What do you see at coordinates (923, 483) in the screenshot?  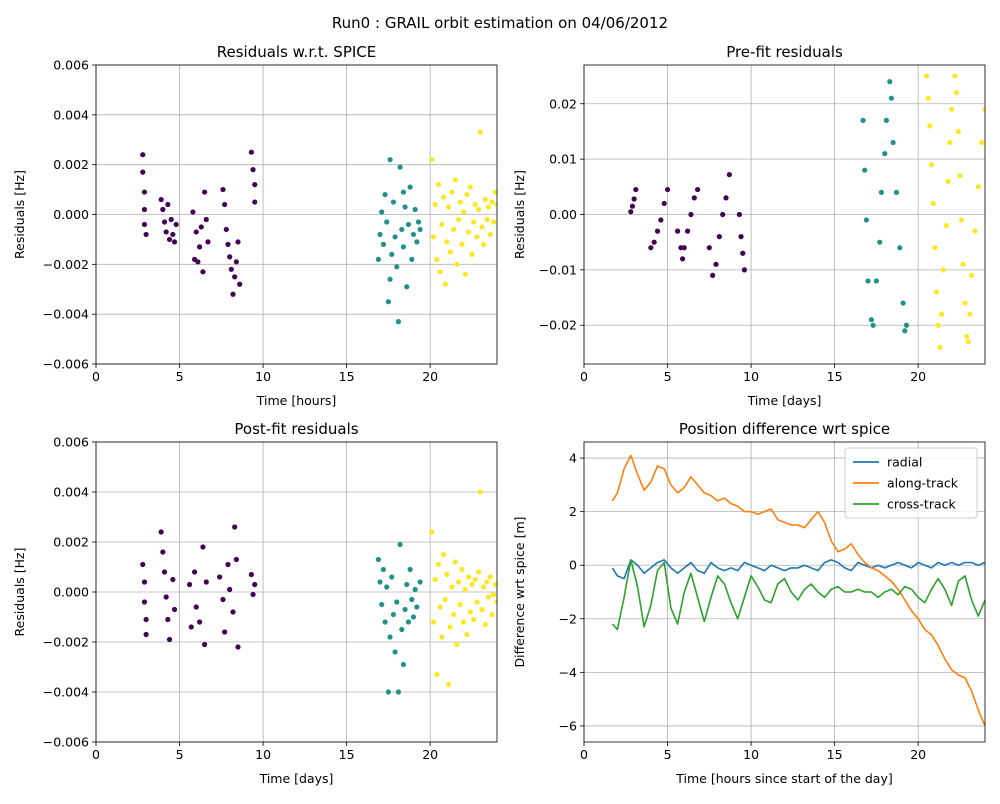 I see `legend-label: along-track` at bounding box center [923, 483].